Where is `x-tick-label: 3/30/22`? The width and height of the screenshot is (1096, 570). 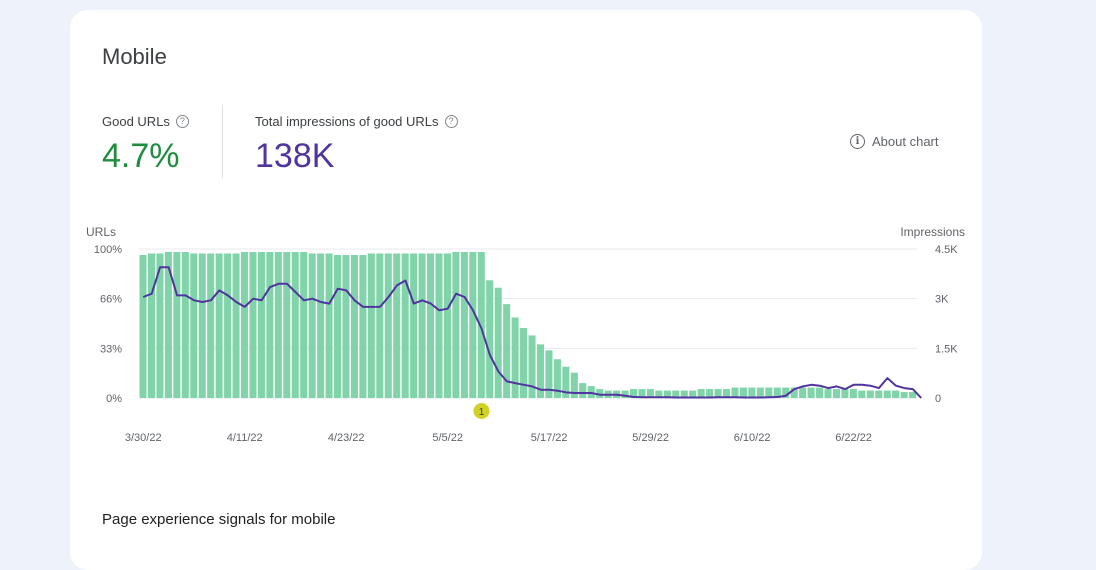
x-tick-label: 3/30/22 is located at coordinates (143, 438).